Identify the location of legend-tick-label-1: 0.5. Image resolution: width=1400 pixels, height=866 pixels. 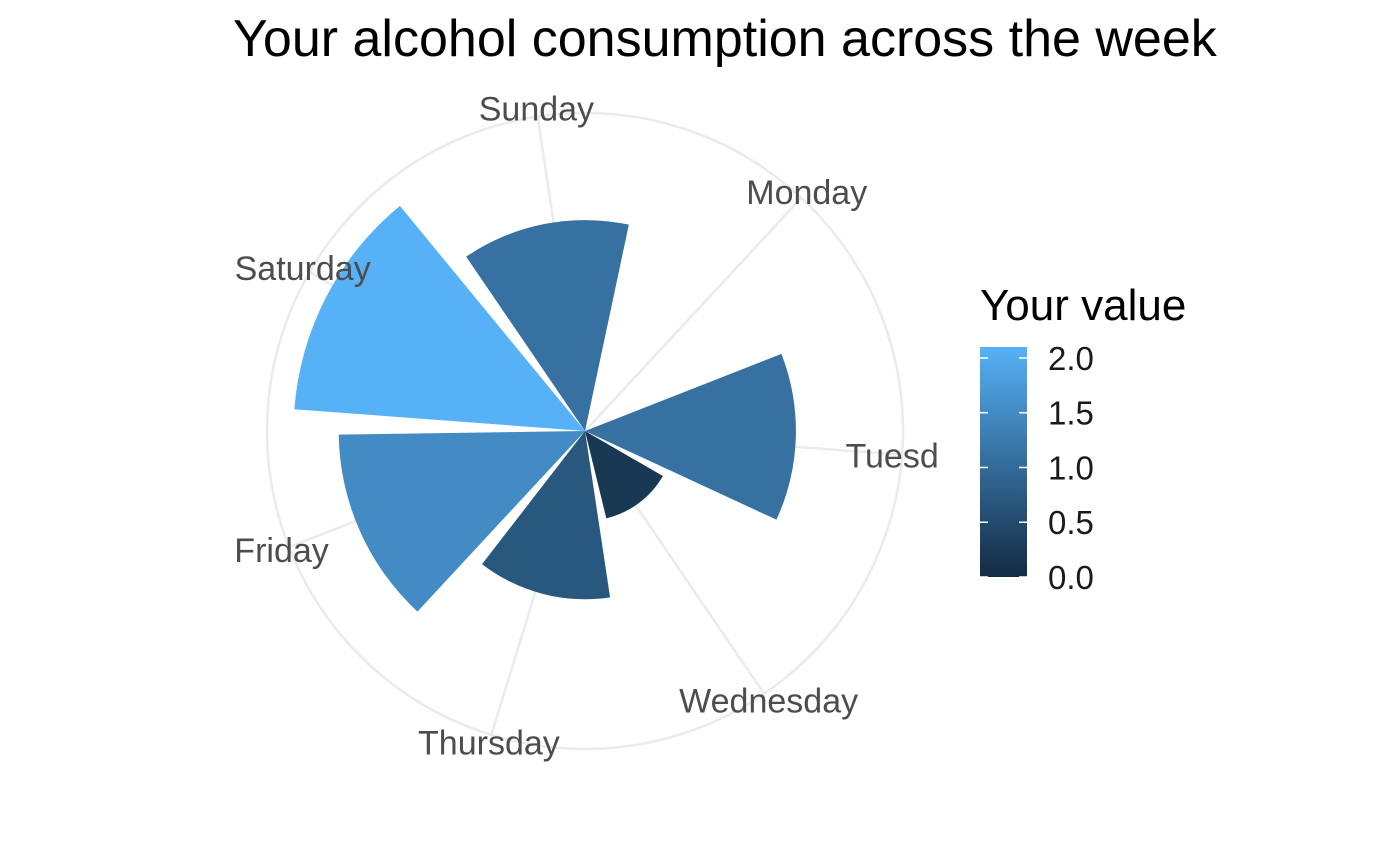
(1071, 522).